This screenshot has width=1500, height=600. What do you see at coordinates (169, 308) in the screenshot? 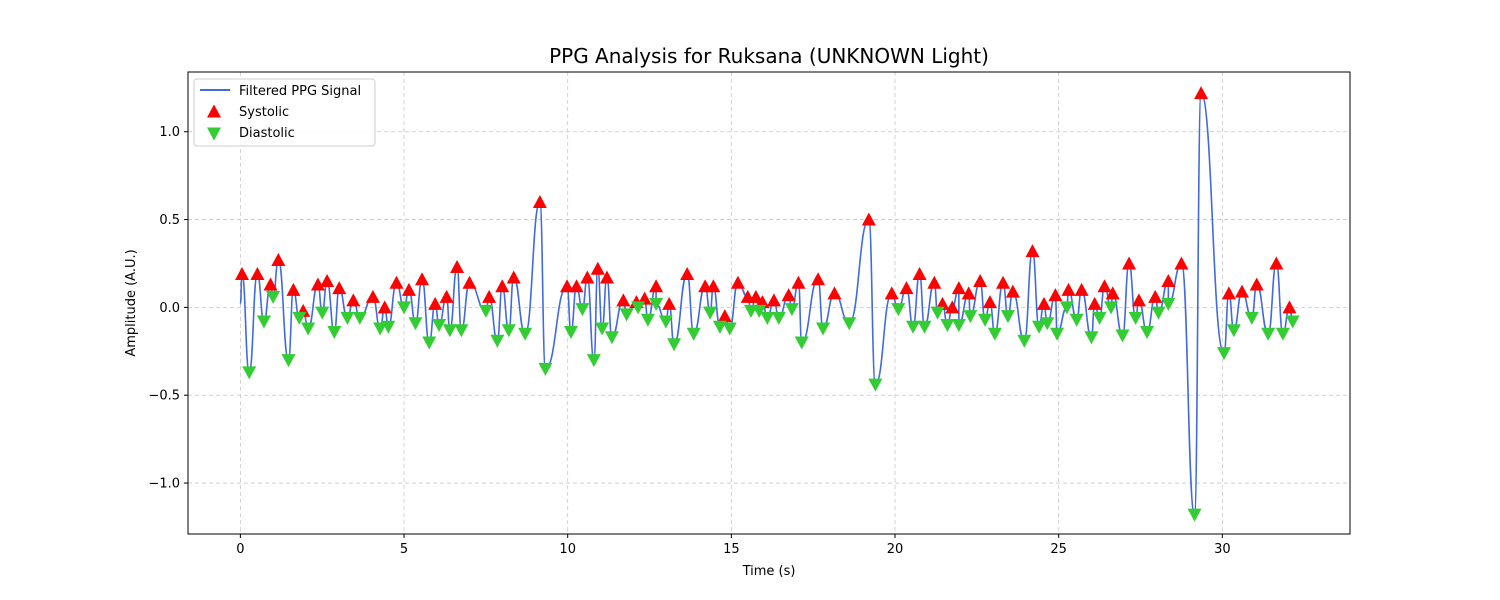
I see `y-tick-label: 0.0` at bounding box center [169, 308].